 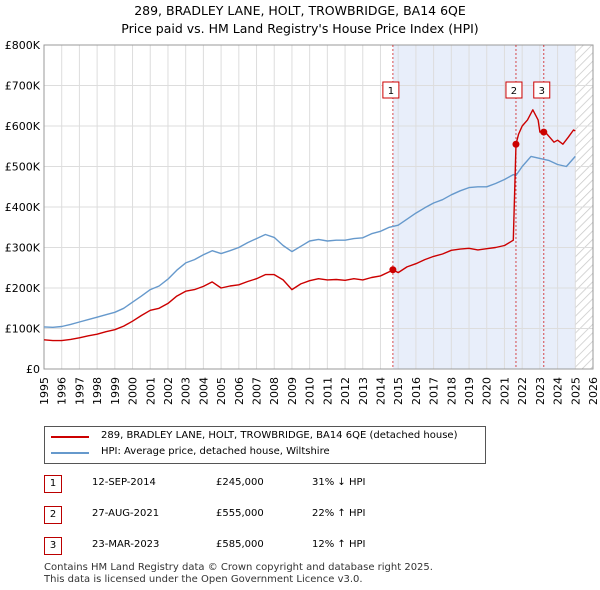 What do you see at coordinates (416, 391) in the screenshot?
I see `x-tick-label: 2016` at bounding box center [416, 391].